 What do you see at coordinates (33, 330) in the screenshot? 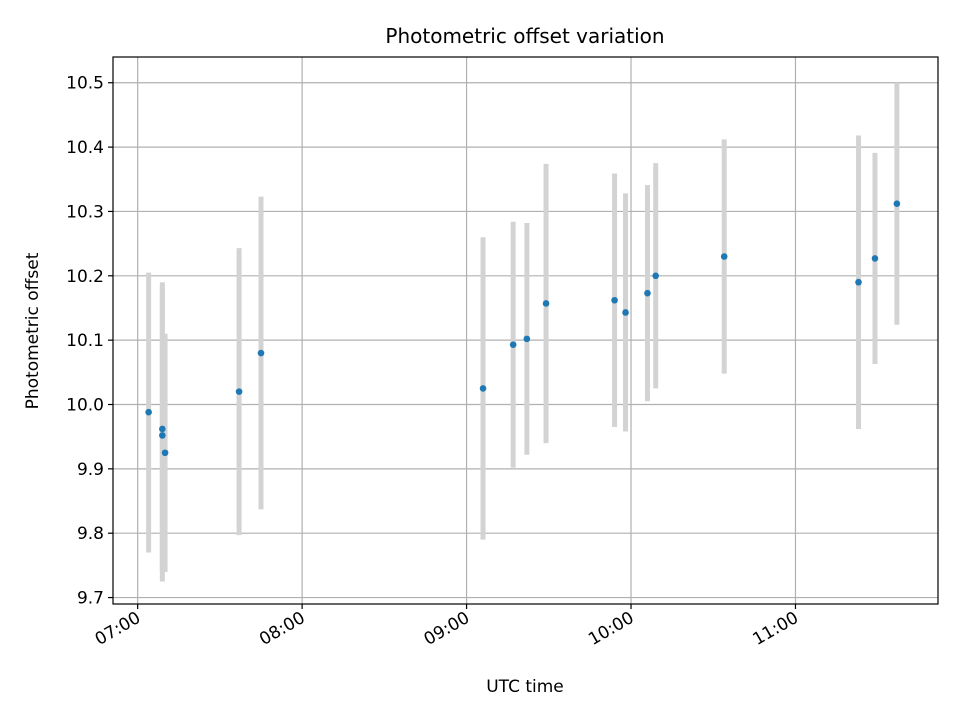
I see `y-axis-label: Photometric offset` at bounding box center [33, 330].